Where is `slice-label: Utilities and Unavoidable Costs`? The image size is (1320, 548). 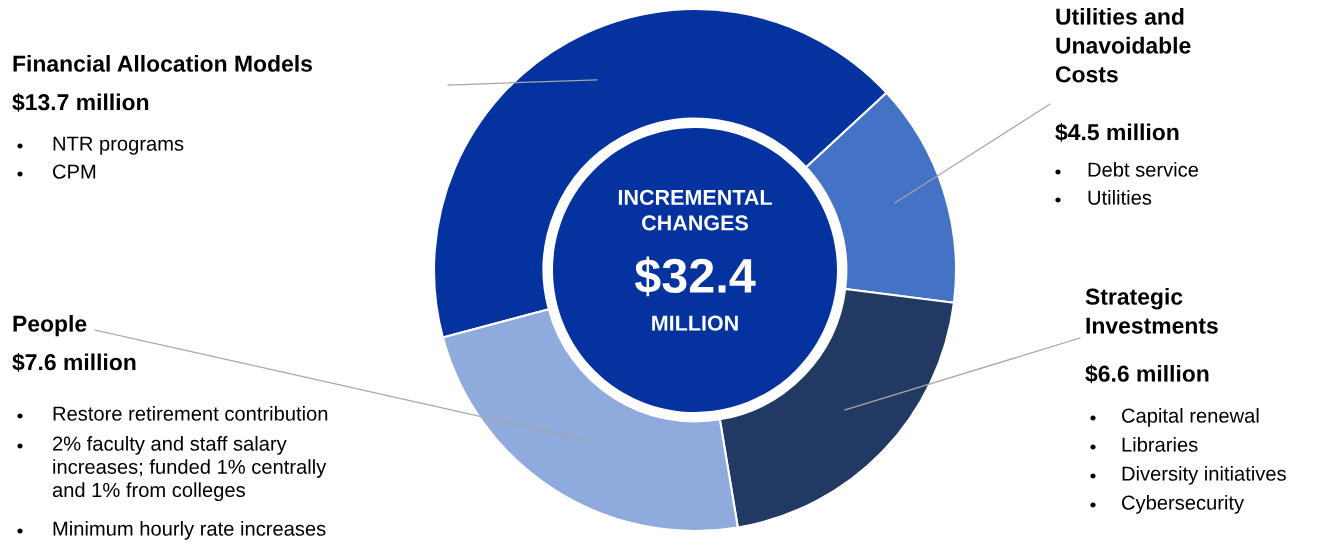
slice-label: Utilities and Unavoidable Costs is located at coordinates (1123, 45).